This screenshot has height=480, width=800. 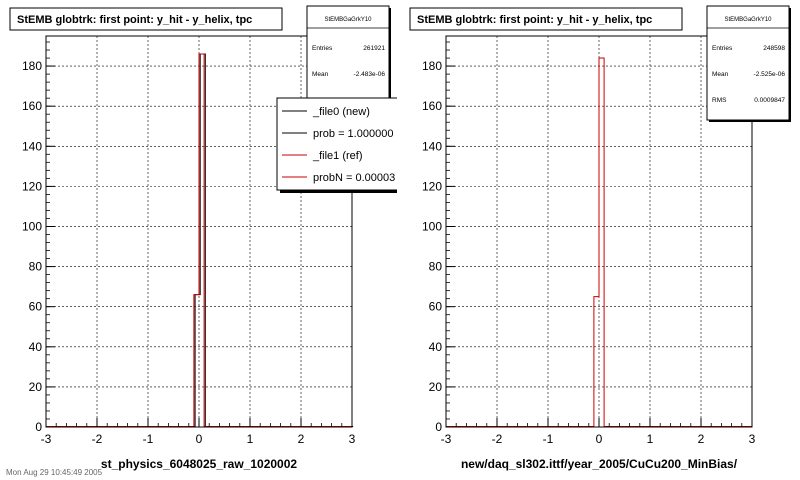 I want to click on legend-frame, so click(x=336, y=144).